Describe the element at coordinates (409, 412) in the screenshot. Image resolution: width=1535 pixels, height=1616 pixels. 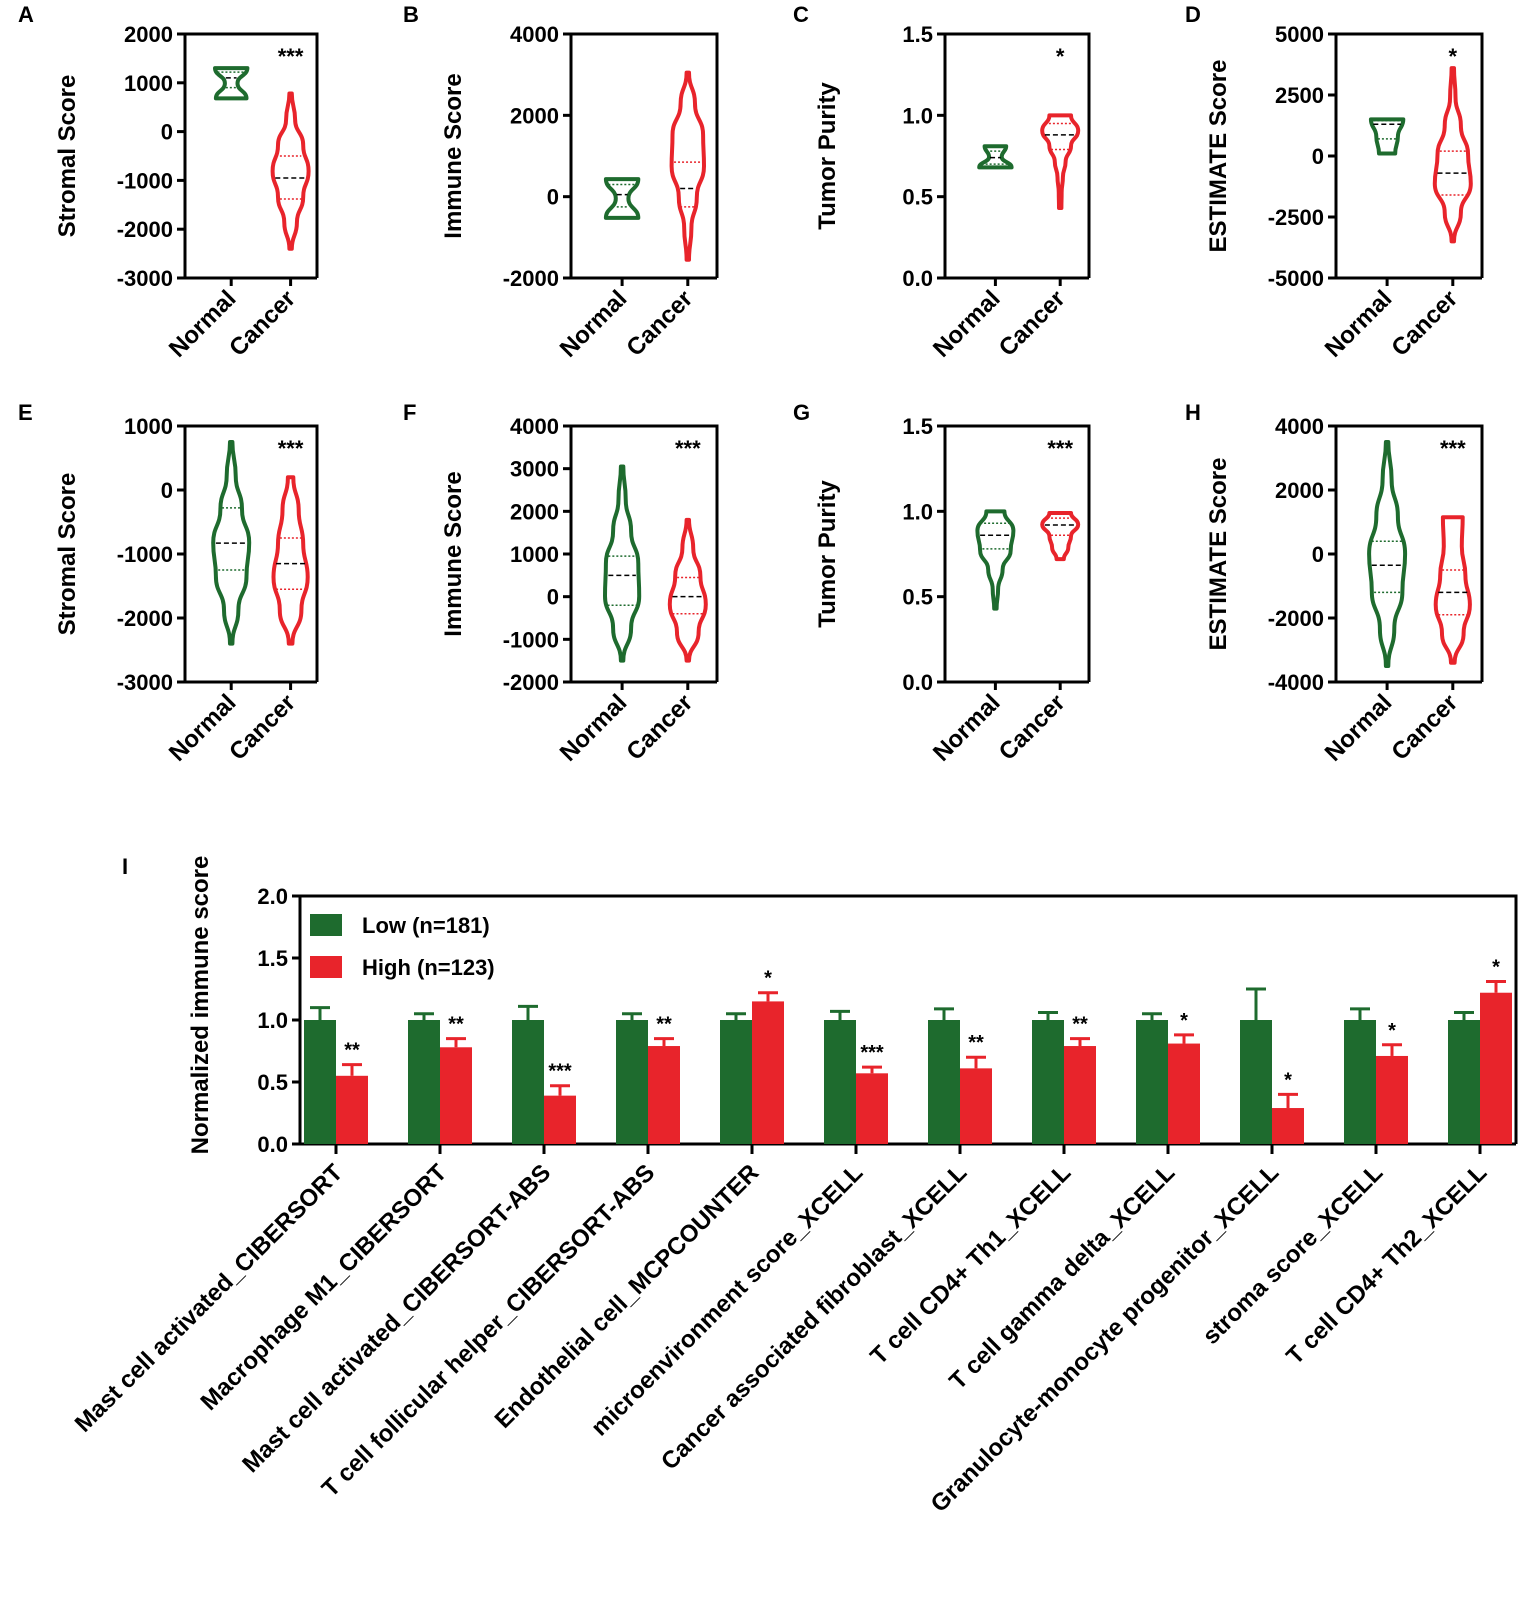
I see `panel-label: F` at that location.